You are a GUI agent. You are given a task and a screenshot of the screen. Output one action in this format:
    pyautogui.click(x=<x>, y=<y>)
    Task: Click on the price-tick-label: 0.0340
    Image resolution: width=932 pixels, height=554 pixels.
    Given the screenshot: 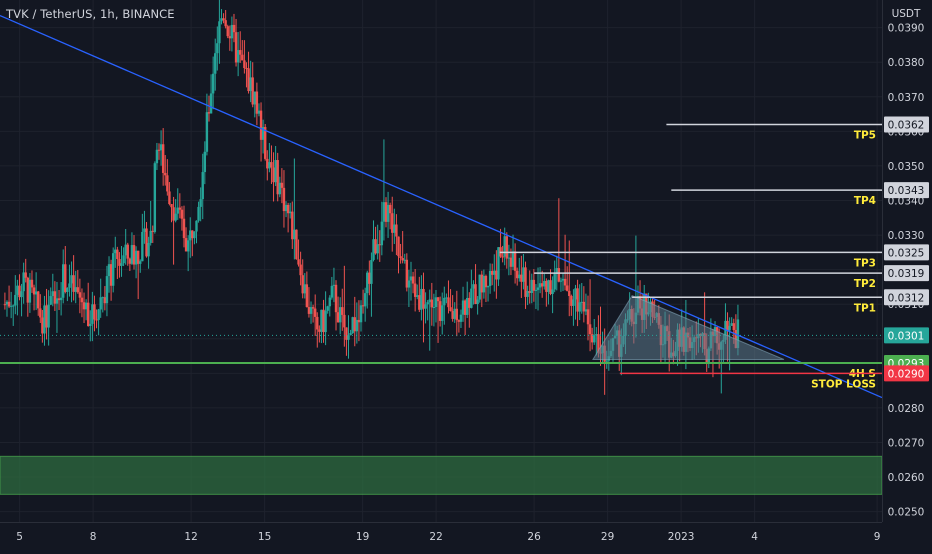 What is the action you would take?
    pyautogui.click(x=906, y=202)
    